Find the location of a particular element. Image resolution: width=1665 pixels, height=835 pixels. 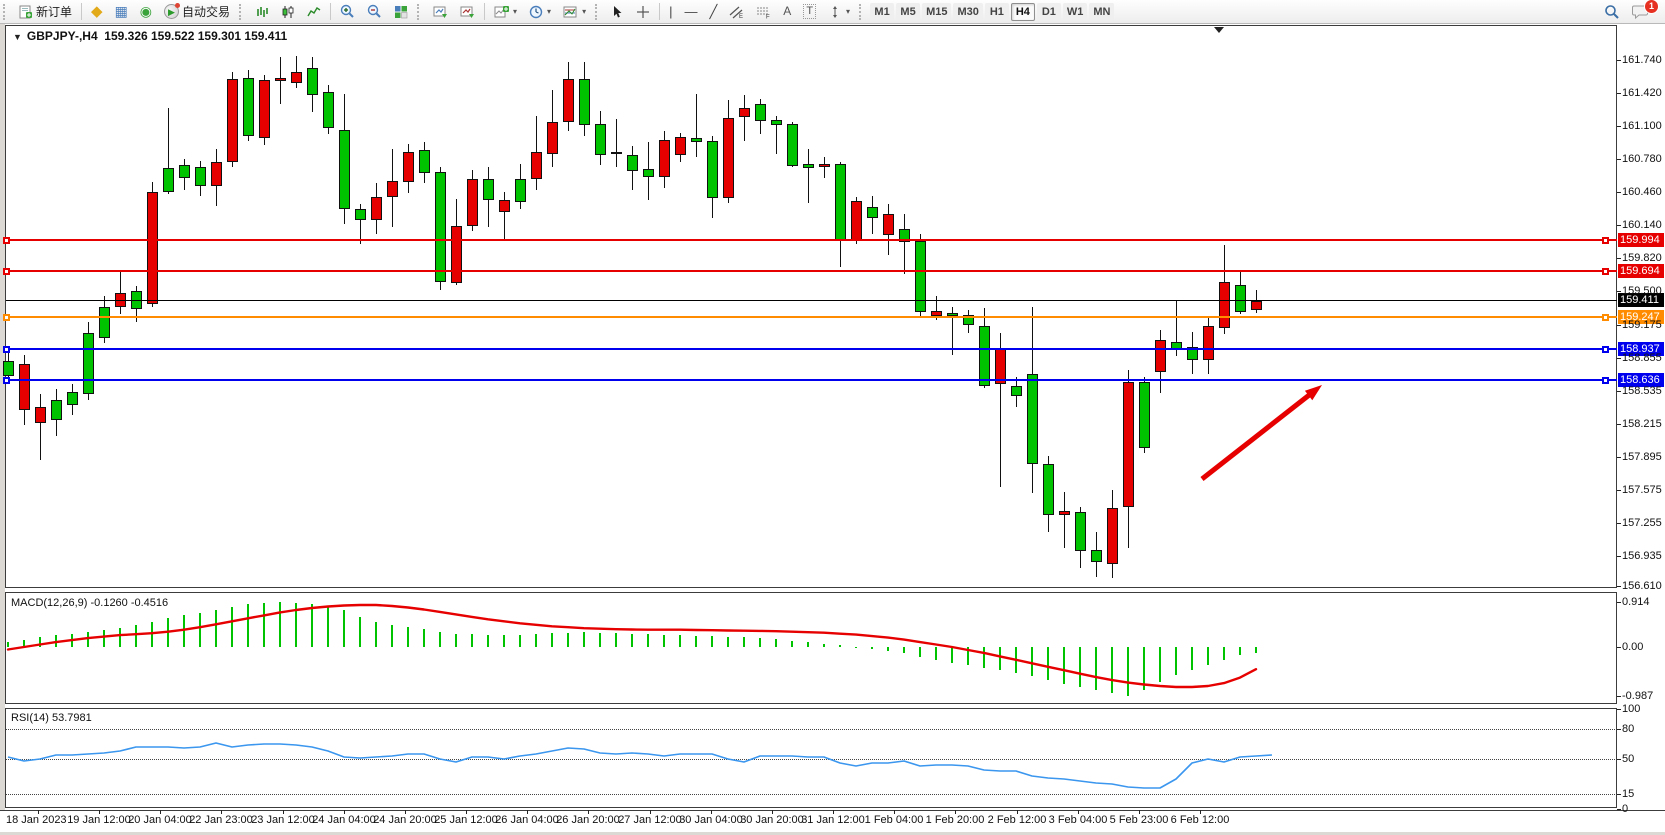

time-axis-label: 25 Jan 12:00 is located at coordinates (466, 820).